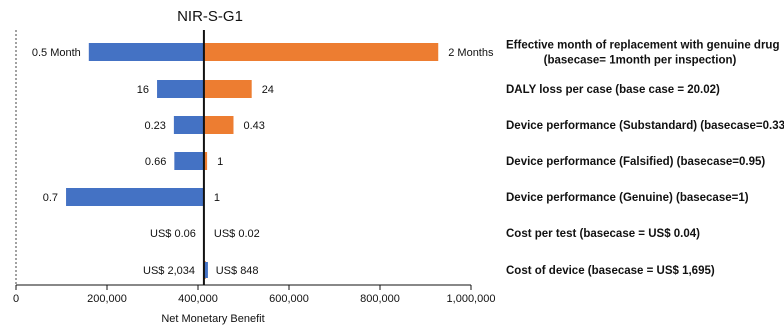 This screenshot has width=784, height=328. I want to click on x-tick-label-0: 0, so click(16, 299).